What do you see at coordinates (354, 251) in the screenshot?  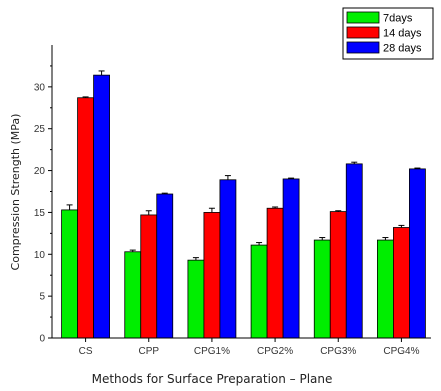 I see `bar-28days-CPG3%` at bounding box center [354, 251].